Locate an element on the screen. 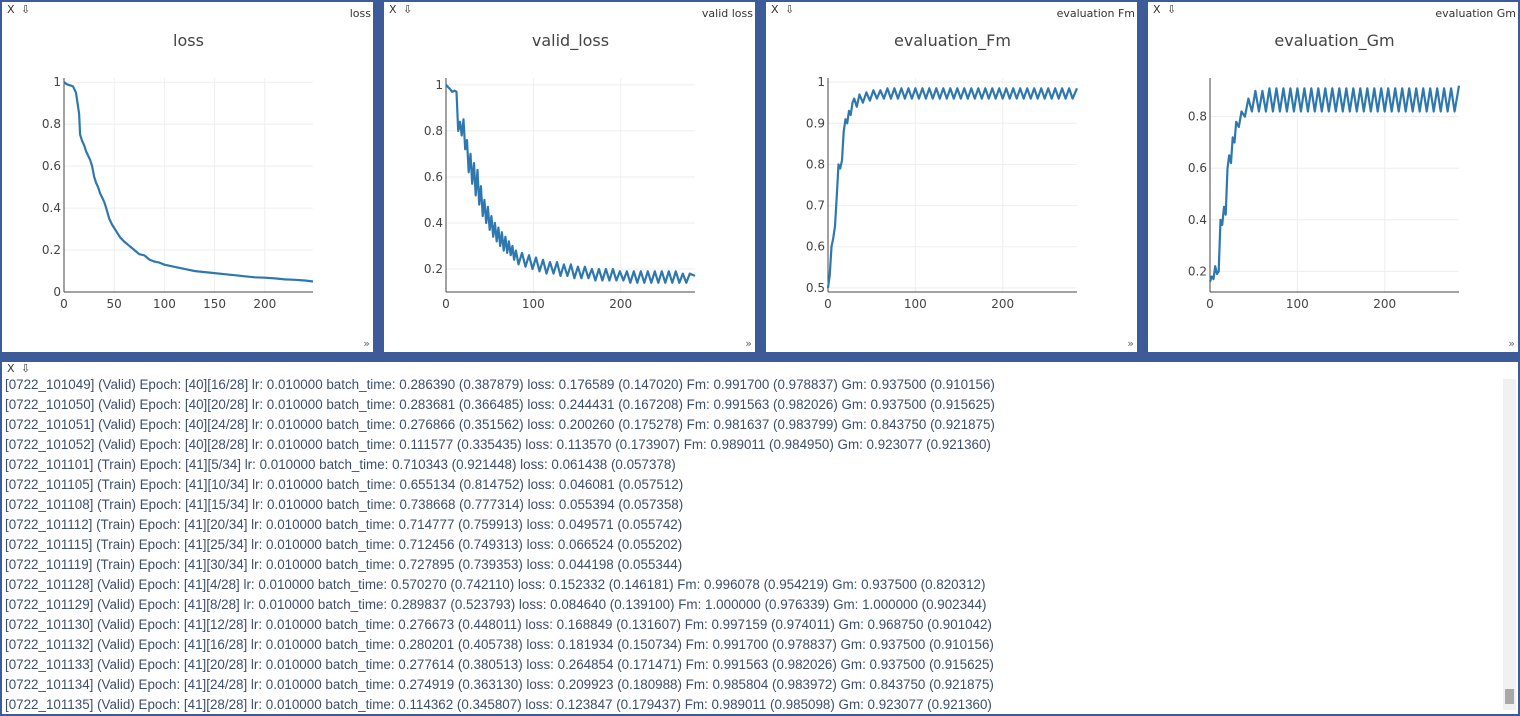 The image size is (1520, 716). chart-title: evaluation_Fm is located at coordinates (952, 41).